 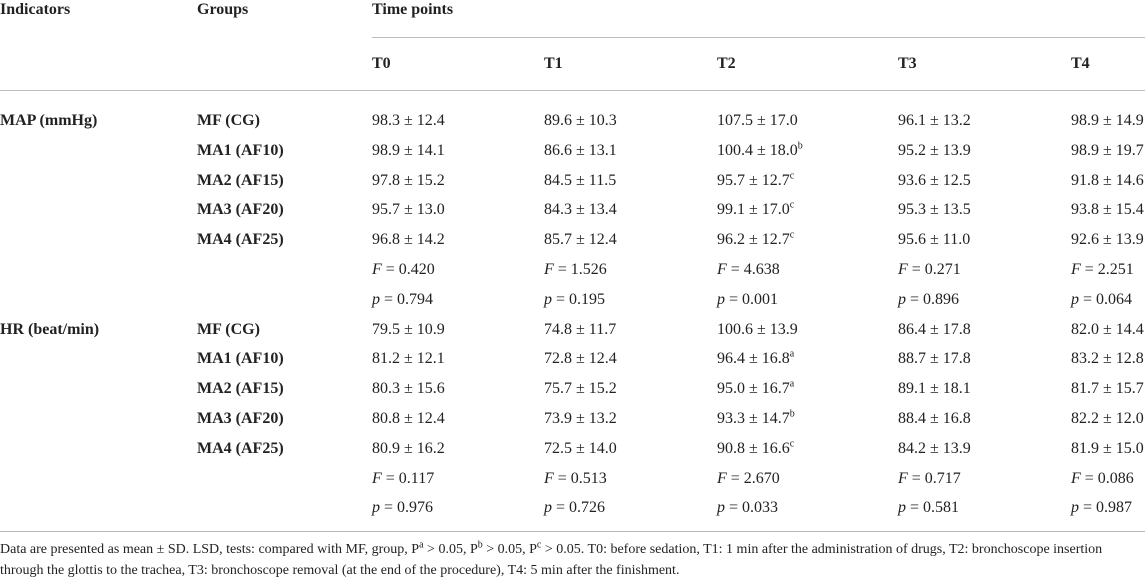 What do you see at coordinates (934, 389) in the screenshot?
I see `cell-value: 89.1 ± 18.1` at bounding box center [934, 389].